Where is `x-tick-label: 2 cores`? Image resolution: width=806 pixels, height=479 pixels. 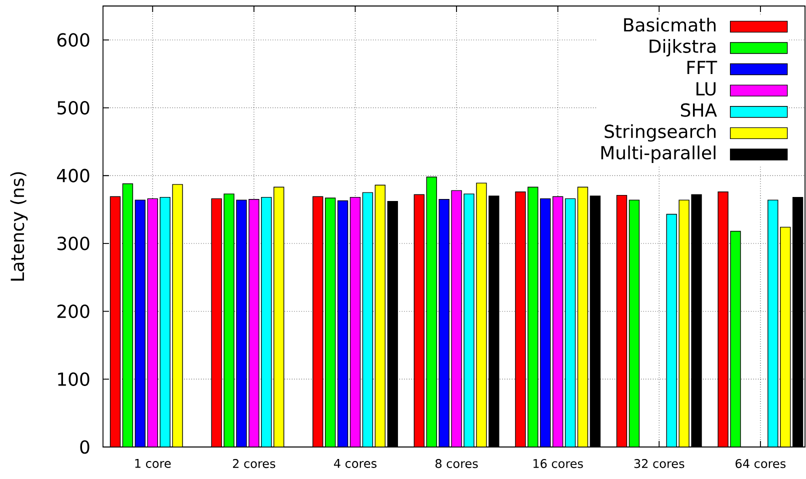
x-tick-label: 2 cores is located at coordinates (254, 463).